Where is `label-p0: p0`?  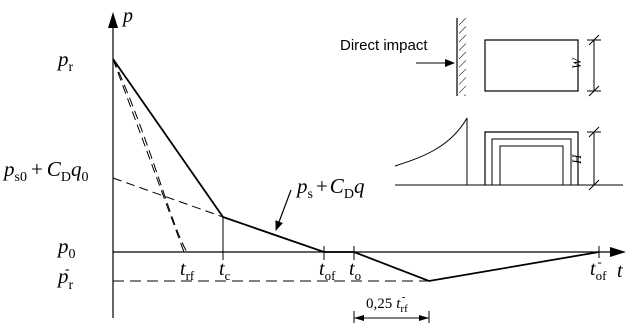
label-p0: p0 is located at coordinates (66, 248).